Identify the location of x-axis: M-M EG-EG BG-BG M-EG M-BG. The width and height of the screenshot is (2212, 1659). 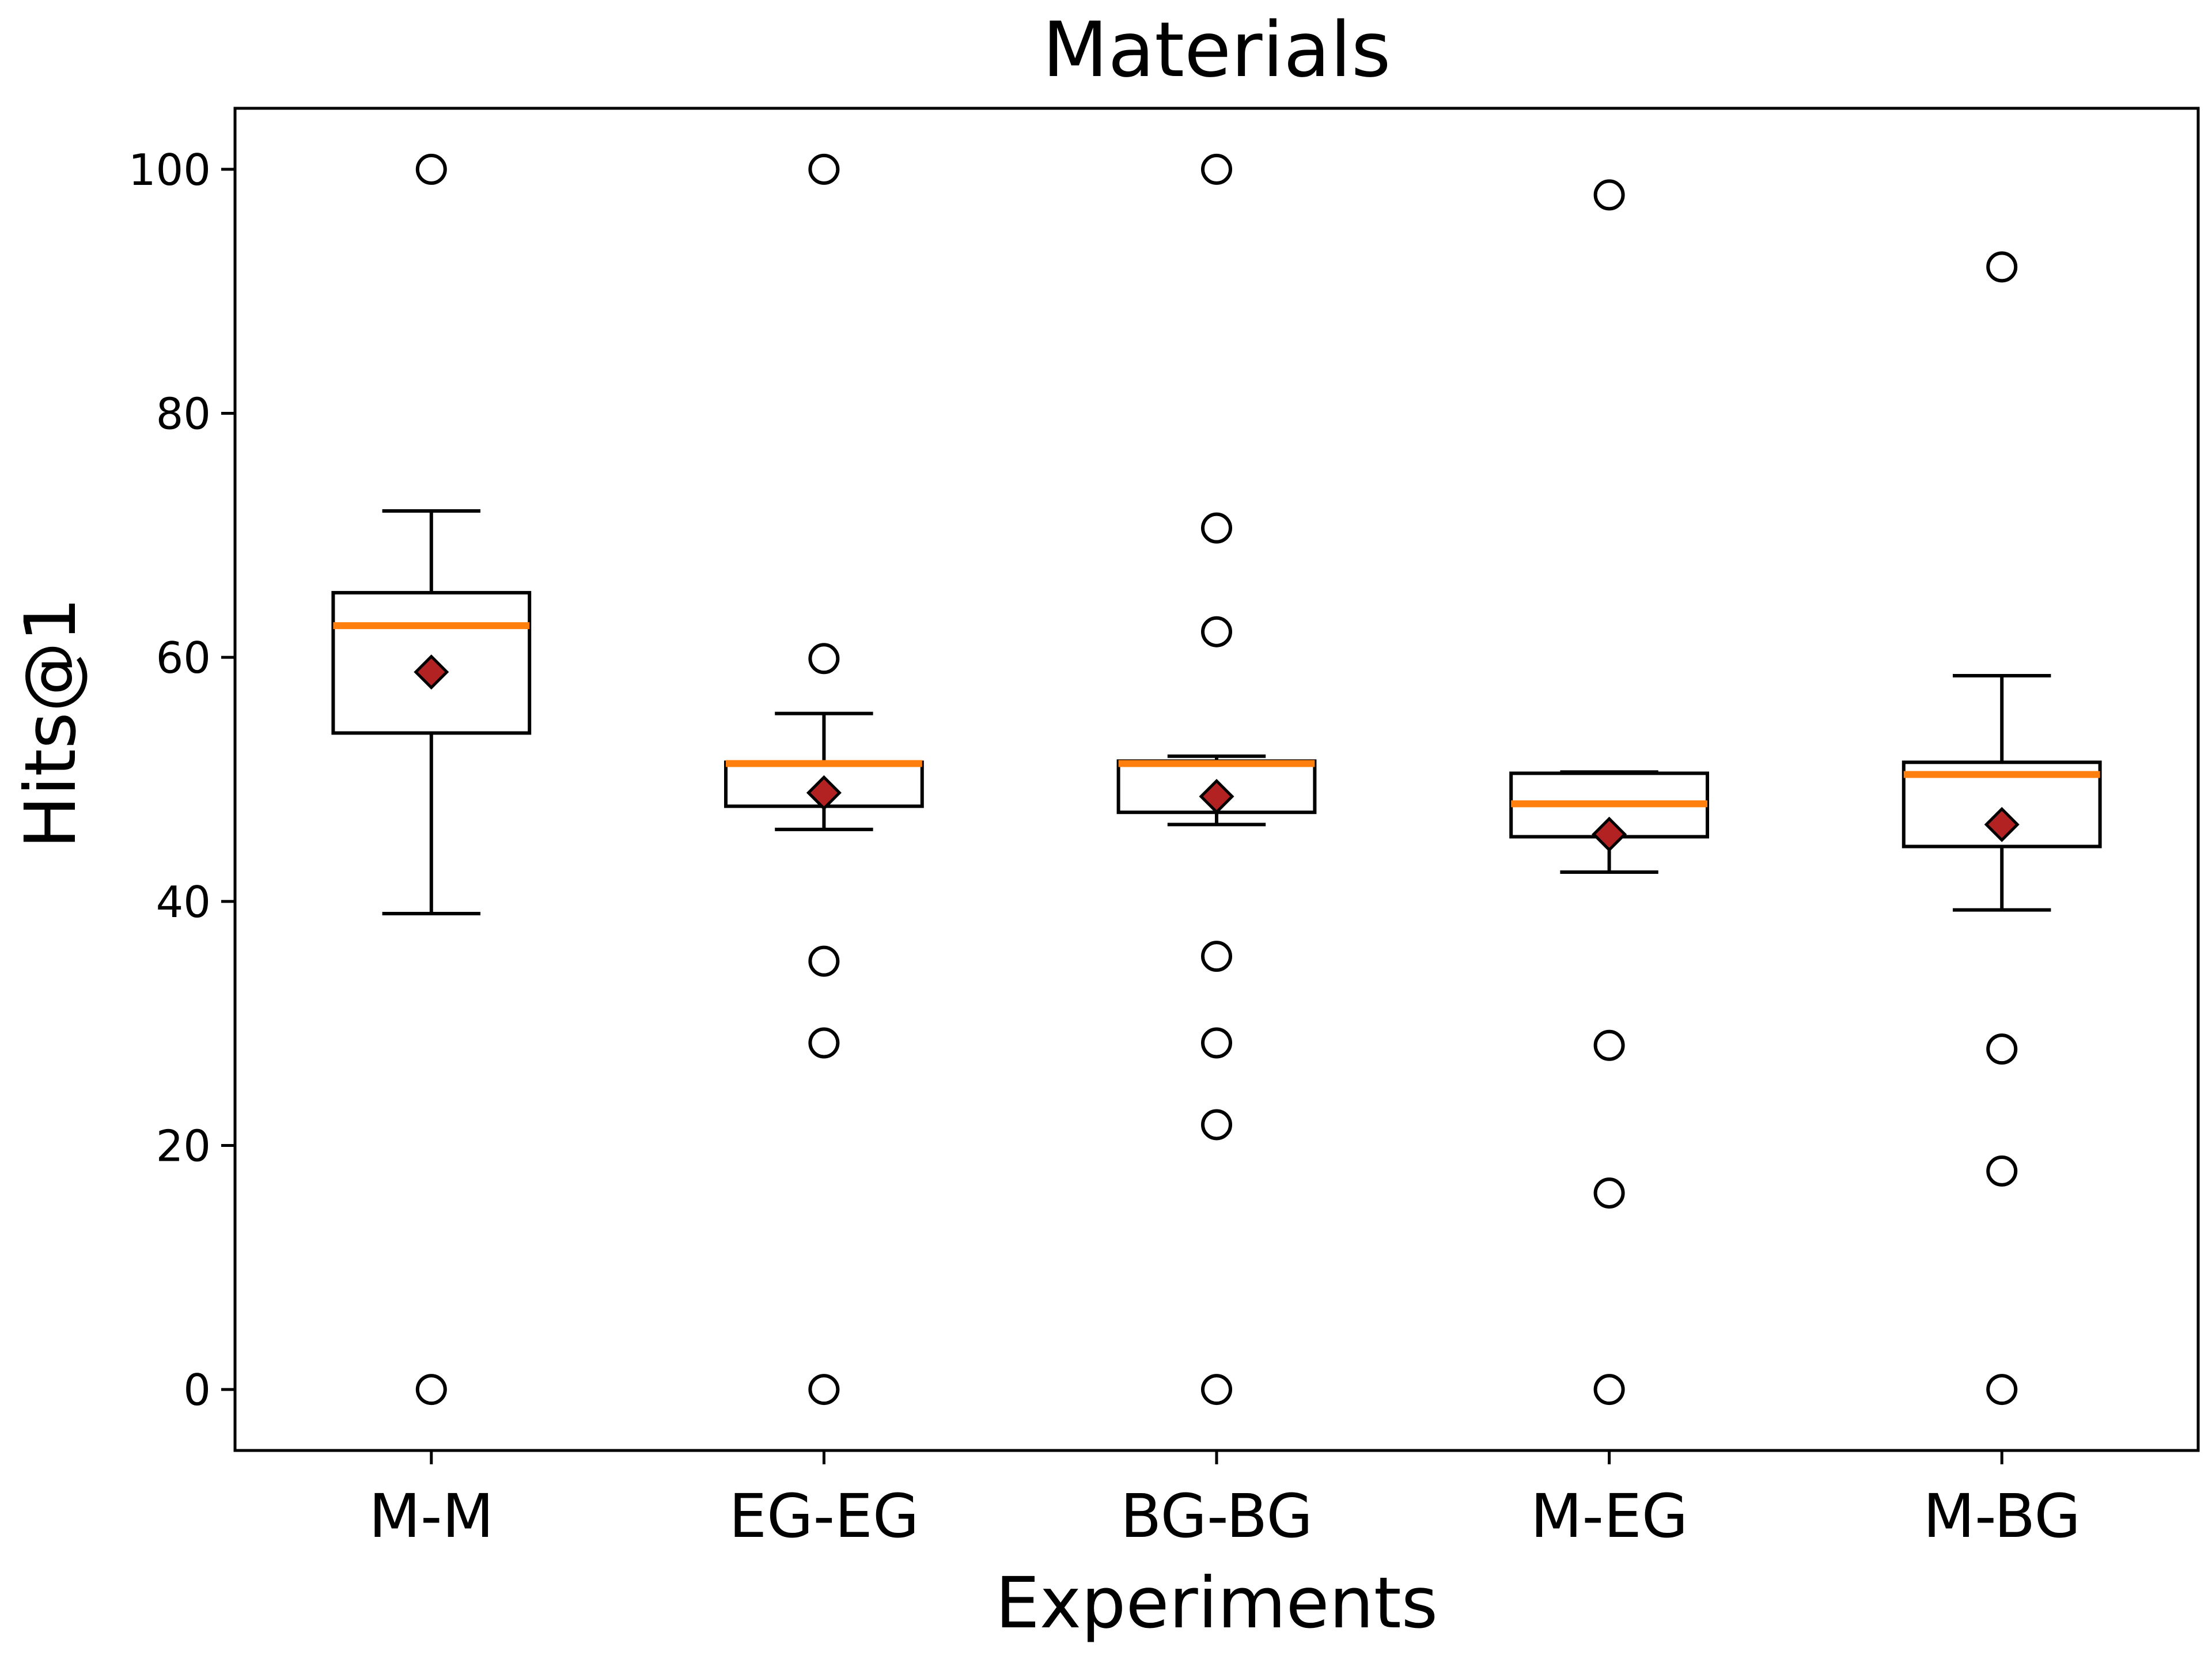
(1225, 1500).